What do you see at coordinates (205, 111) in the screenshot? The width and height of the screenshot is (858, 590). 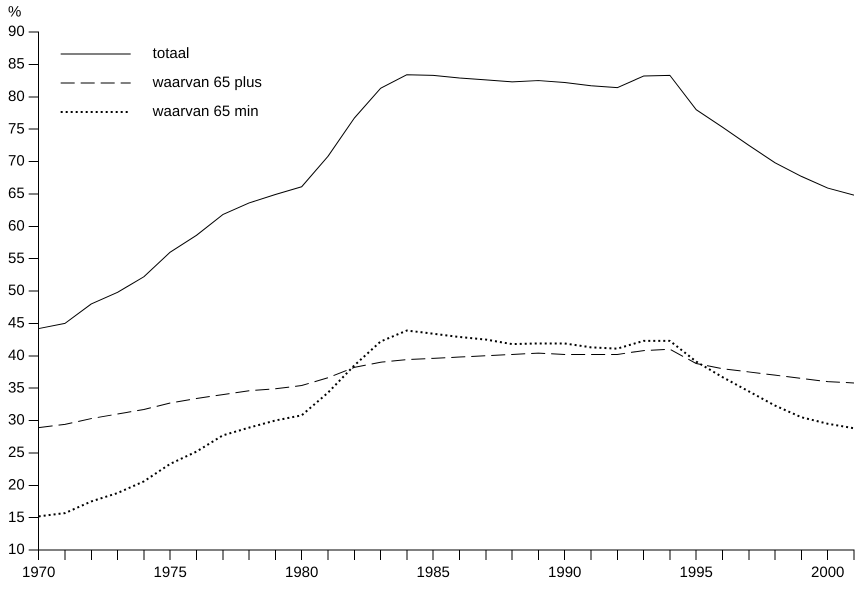 I see `legend-label: waarvan 65 min` at bounding box center [205, 111].